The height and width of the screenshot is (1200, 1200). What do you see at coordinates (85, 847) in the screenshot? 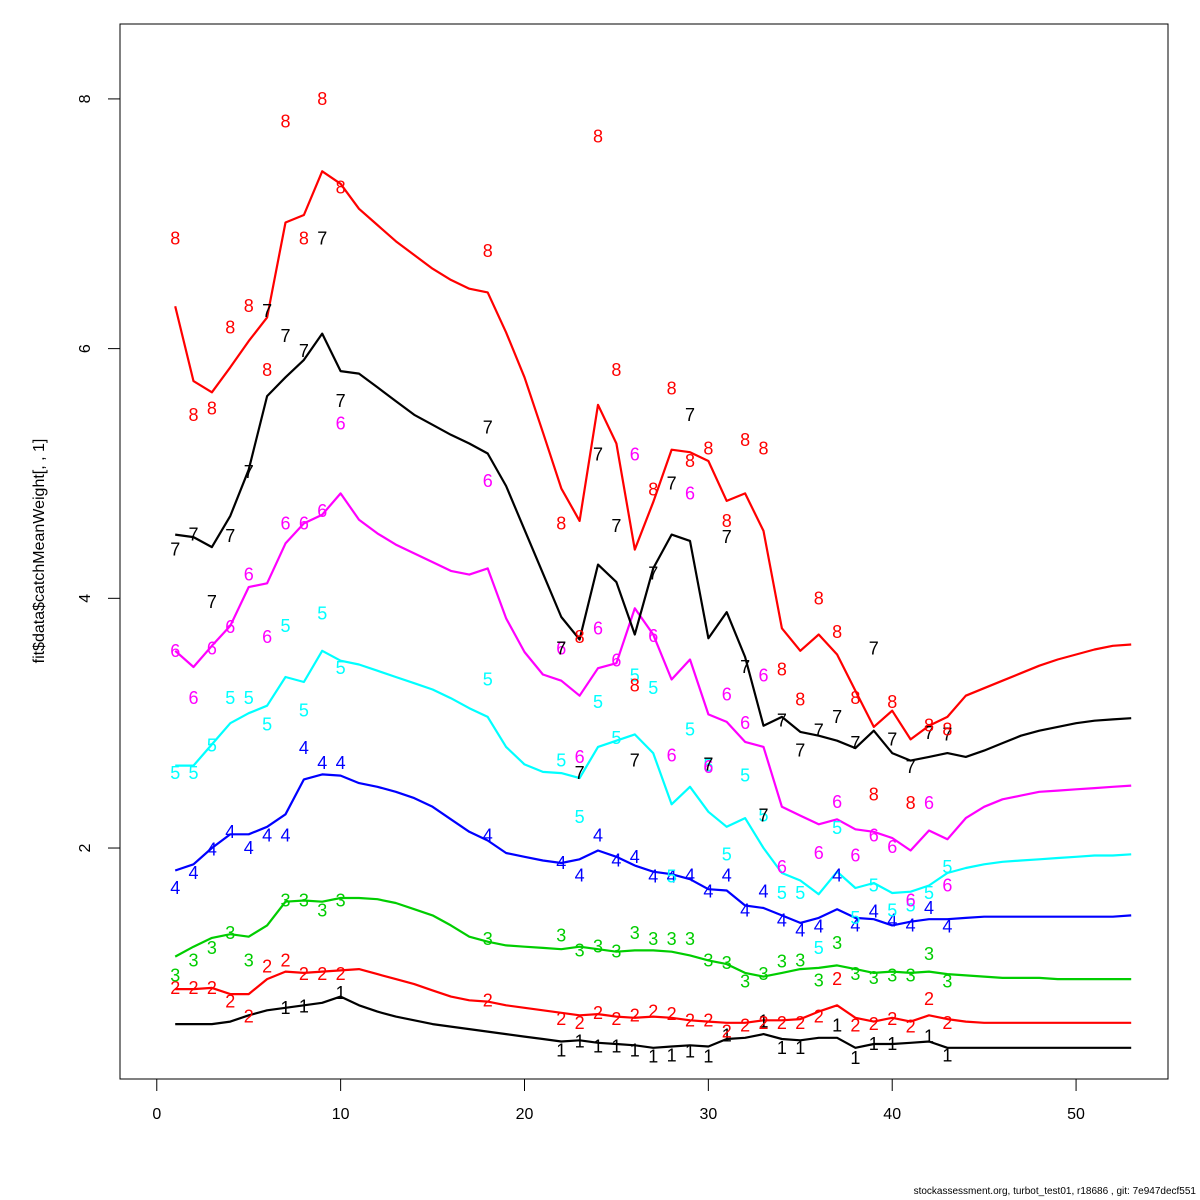
I see `y-tick-label: 2` at bounding box center [85, 847].